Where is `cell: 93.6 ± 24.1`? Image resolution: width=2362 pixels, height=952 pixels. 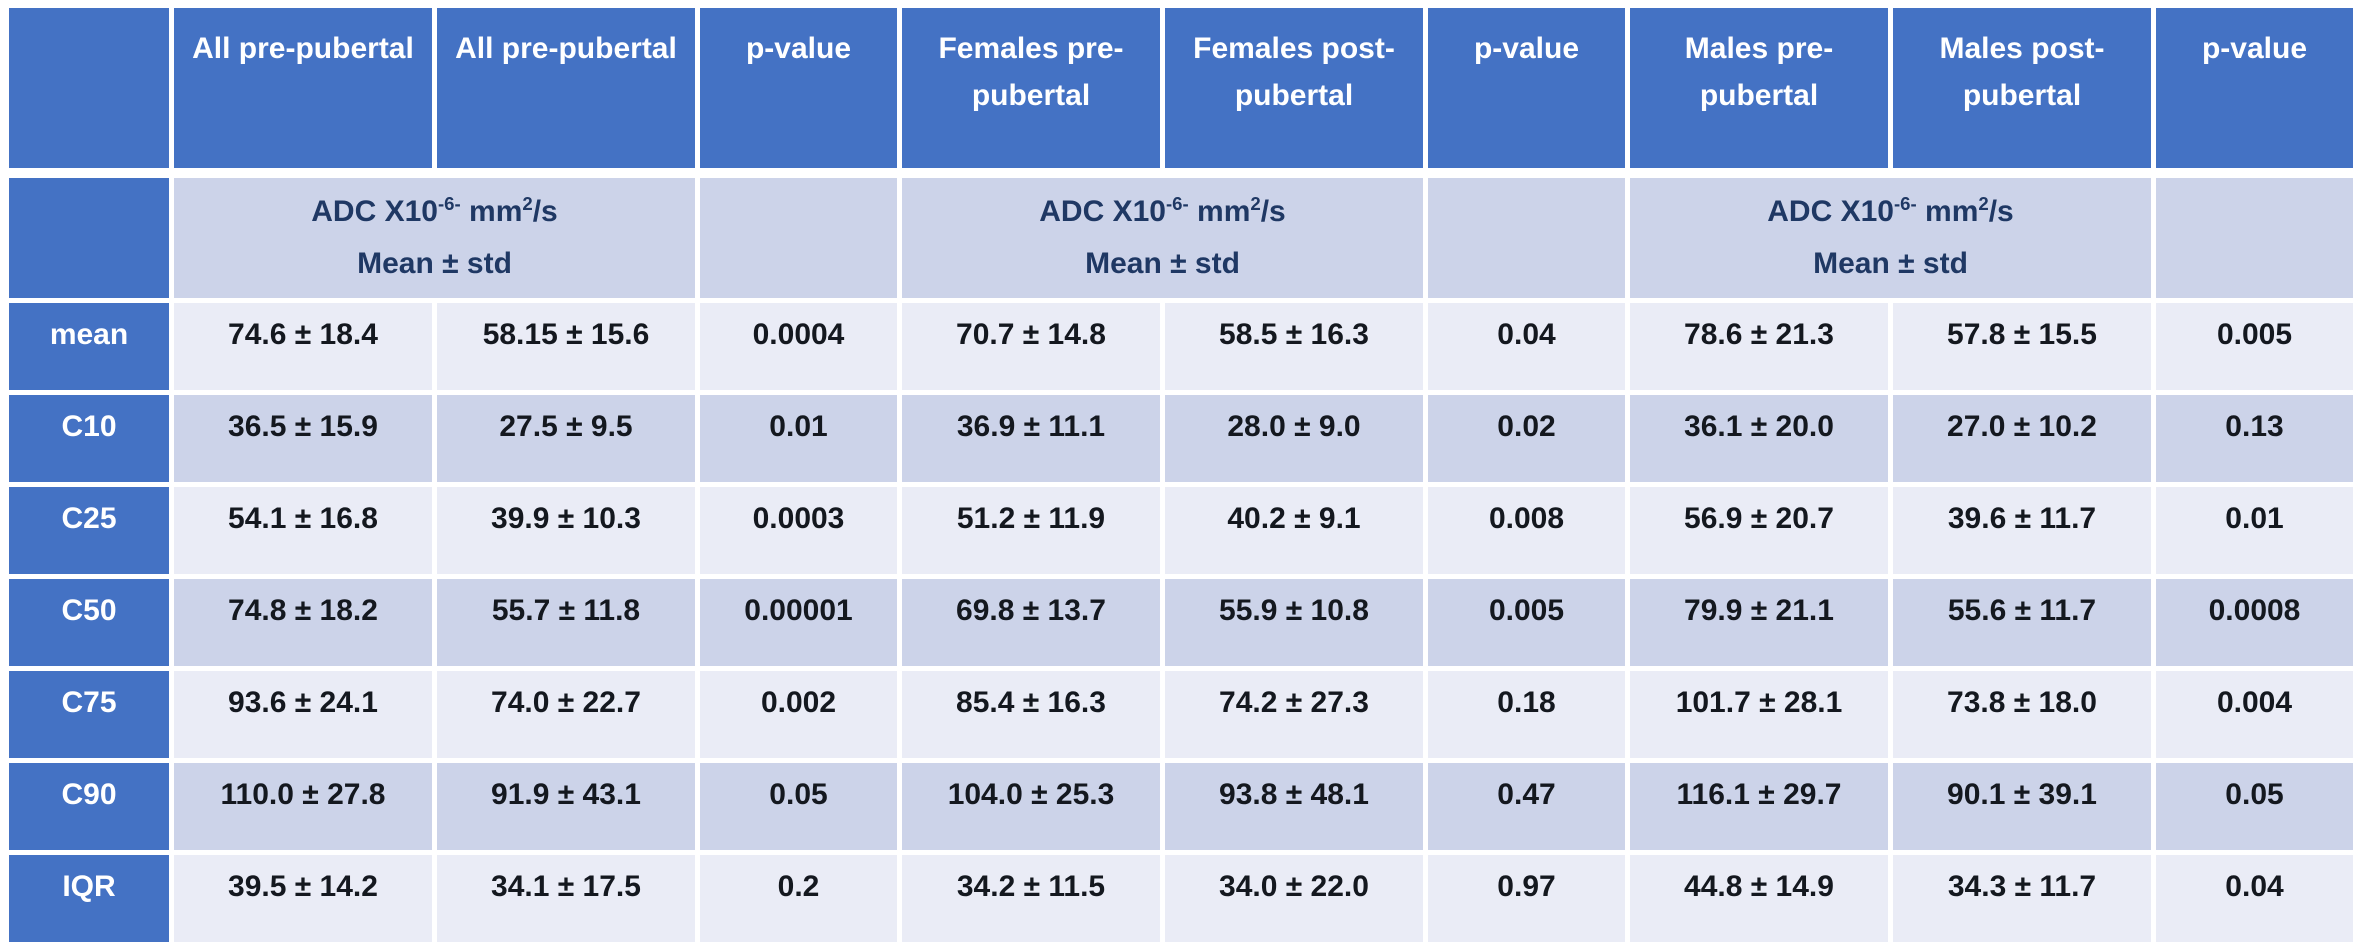 cell: 93.6 ± 24.1 is located at coordinates (303, 714).